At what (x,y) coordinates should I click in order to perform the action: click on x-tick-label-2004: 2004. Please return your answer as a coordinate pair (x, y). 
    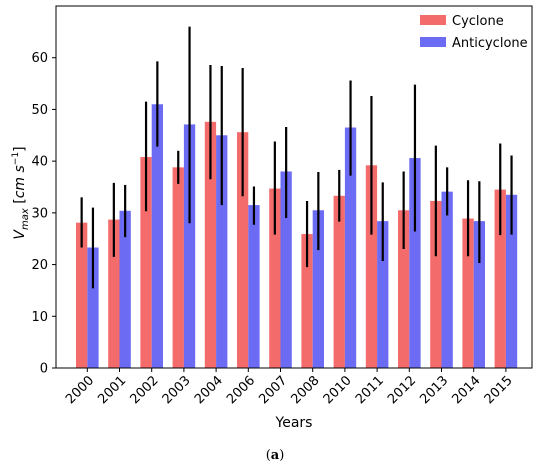
    Looking at the image, I should click on (209, 390).